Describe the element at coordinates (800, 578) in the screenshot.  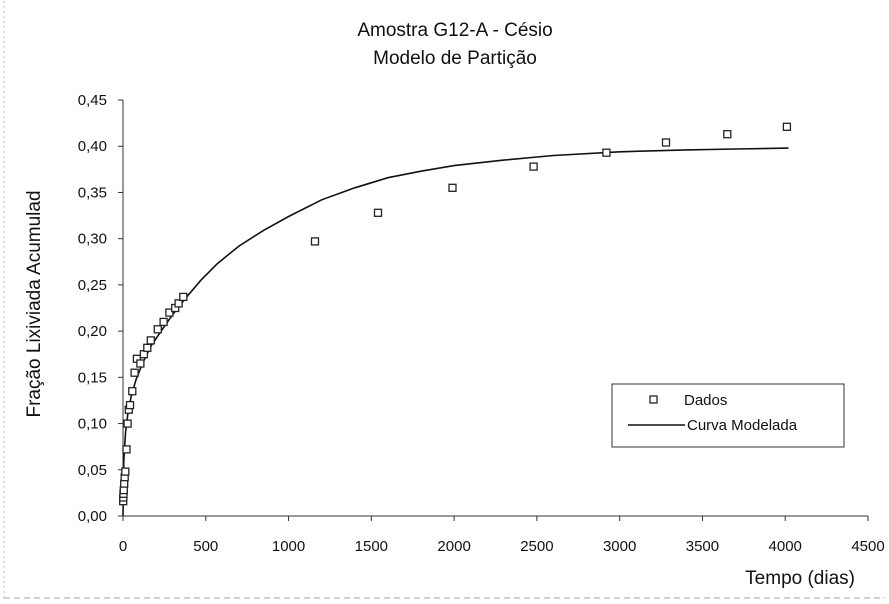
I see `x-axis-label: Tempo (dias)` at that location.